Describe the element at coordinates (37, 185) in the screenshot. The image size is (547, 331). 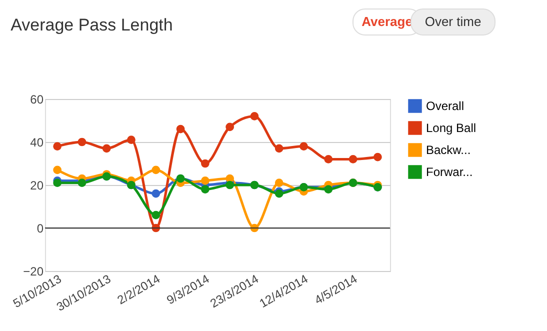
I see `y-tick-label: 20` at that location.